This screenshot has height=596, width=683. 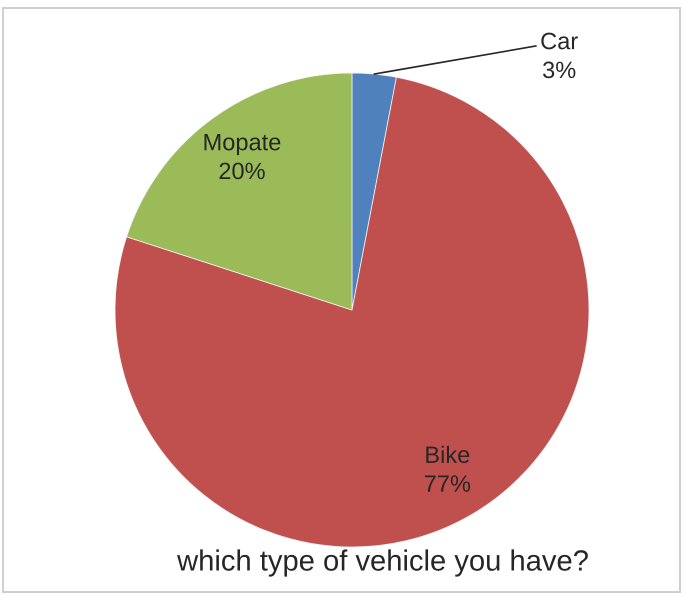 I want to click on data-label: 20%, so click(x=242, y=171).